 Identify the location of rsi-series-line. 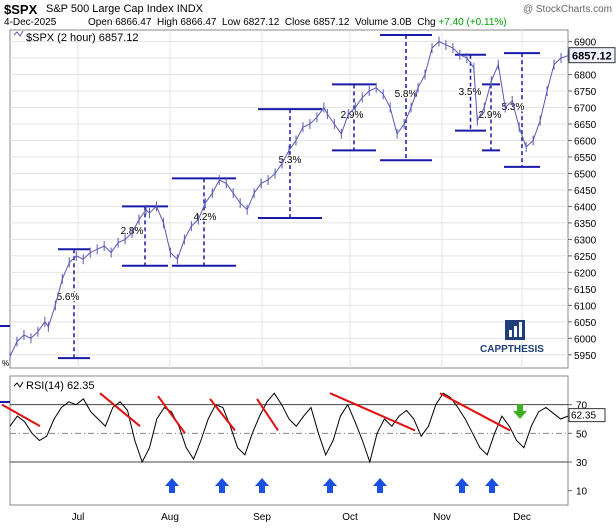
(289, 428).